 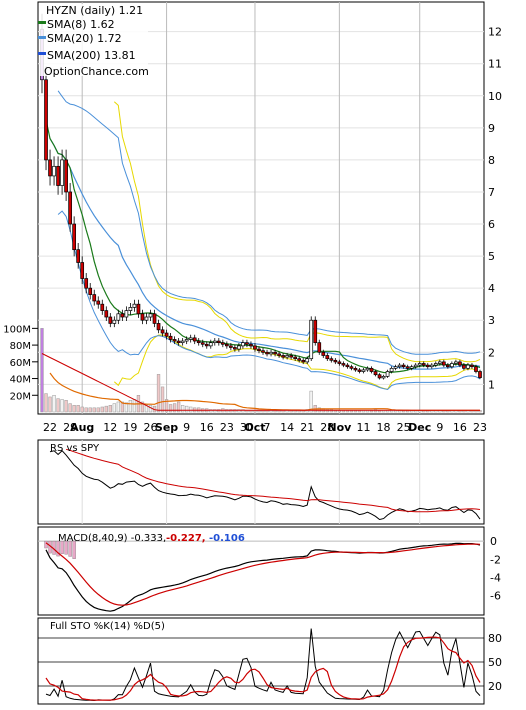 I want to click on price-tick-label: 2, so click(x=491, y=352).